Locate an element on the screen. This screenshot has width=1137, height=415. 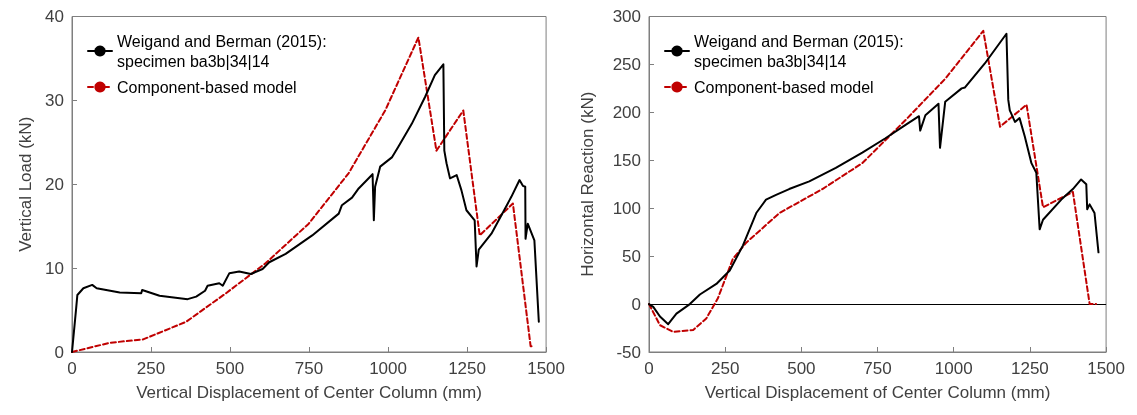
y-axis-title: Vertical Load (kN) is located at coordinates (26, 184).